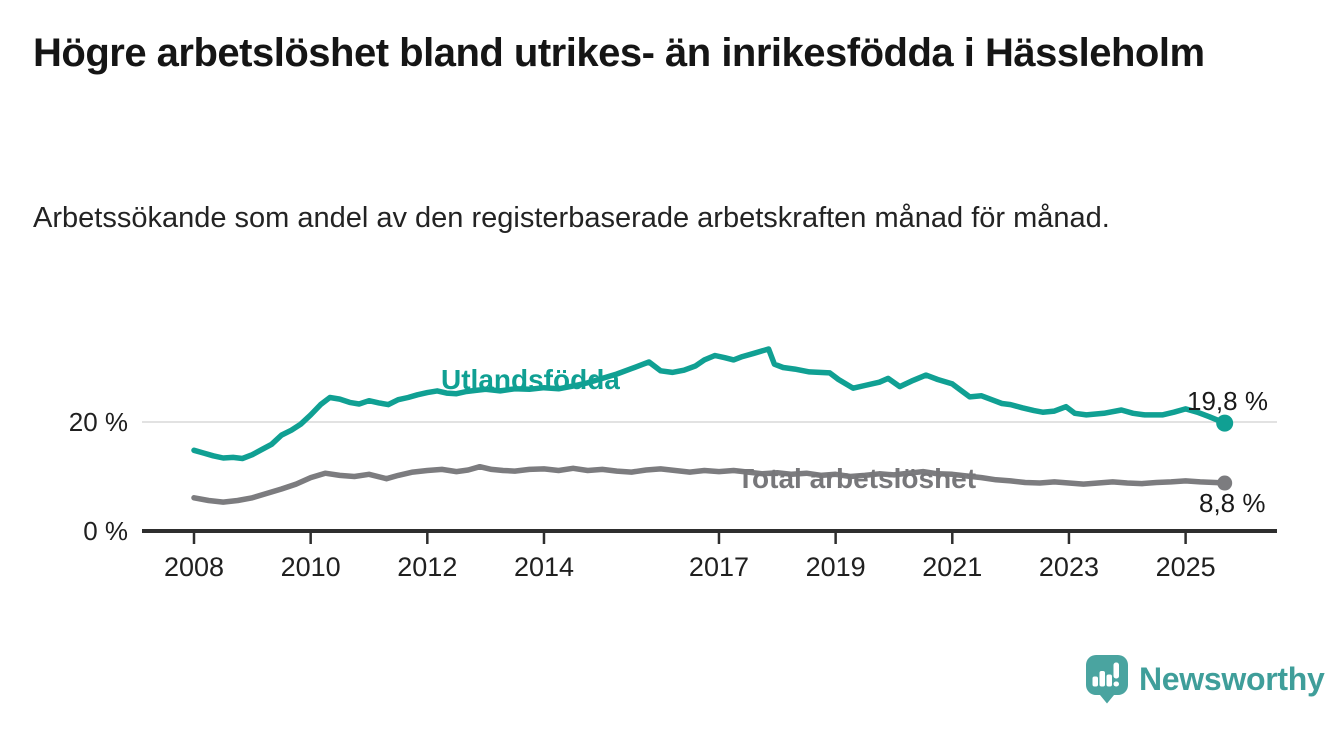 The image size is (1340, 734). What do you see at coordinates (530, 379) in the screenshot?
I see `series-label-utlandsfodda: Utlandsfödda` at bounding box center [530, 379].